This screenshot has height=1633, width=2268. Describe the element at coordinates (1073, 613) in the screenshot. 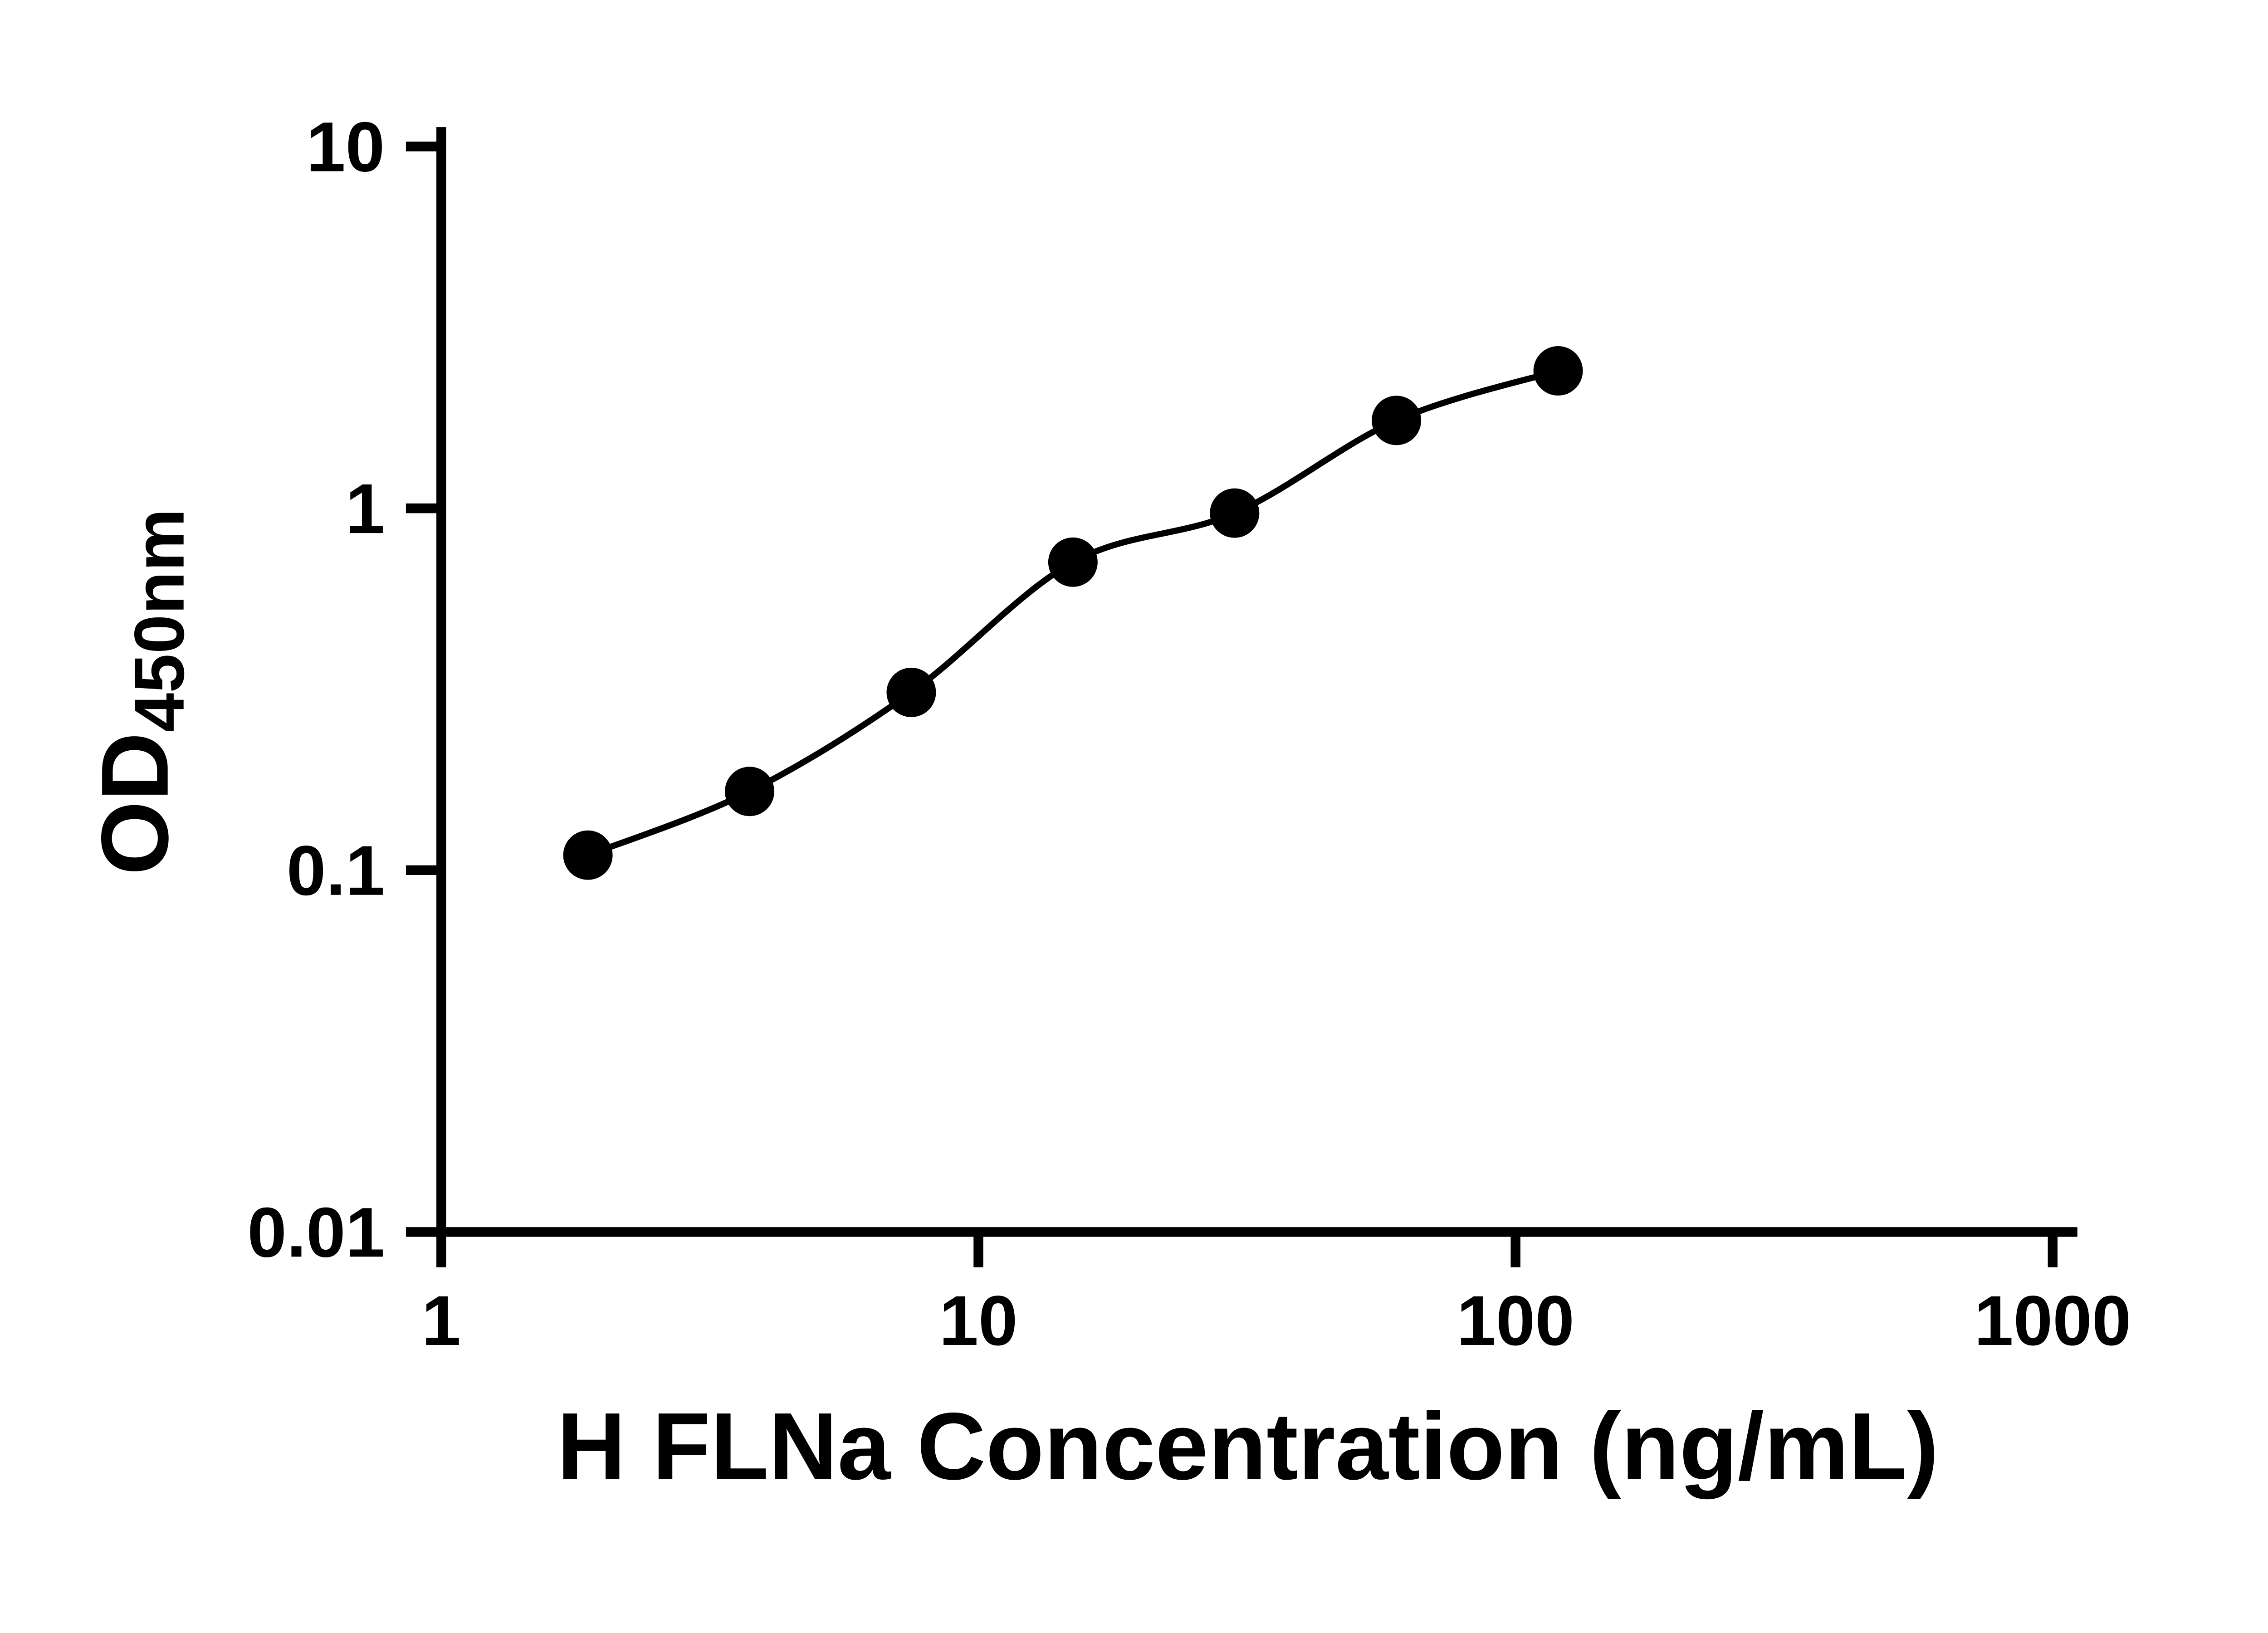

I see `data-points` at that location.